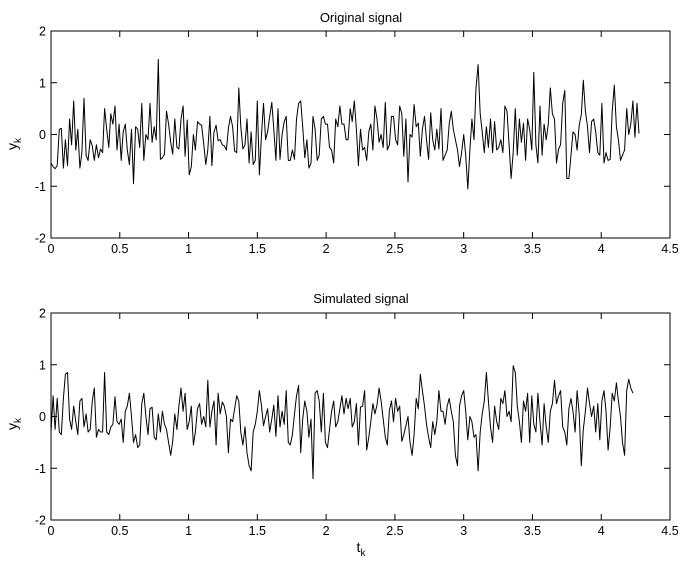 The image size is (686, 567). I want to click on chart-title: Original signal, so click(361, 17).